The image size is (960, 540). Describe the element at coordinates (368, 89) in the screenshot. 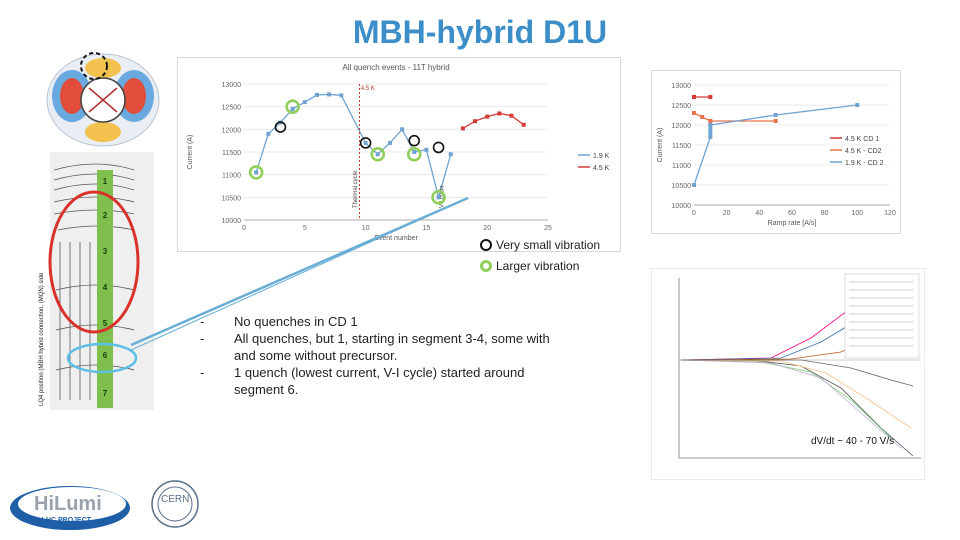

I see `annotation-label: 4.5 K` at that location.